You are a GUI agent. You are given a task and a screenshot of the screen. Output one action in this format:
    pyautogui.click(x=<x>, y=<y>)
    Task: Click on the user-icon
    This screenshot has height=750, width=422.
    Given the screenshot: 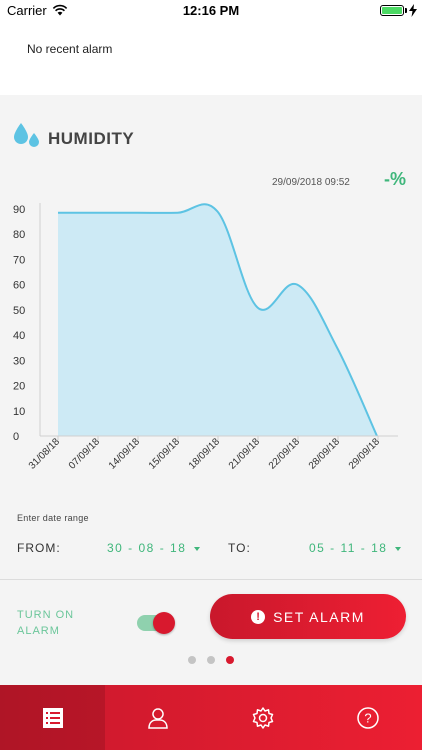 What is the action you would take?
    pyautogui.click(x=157, y=718)
    